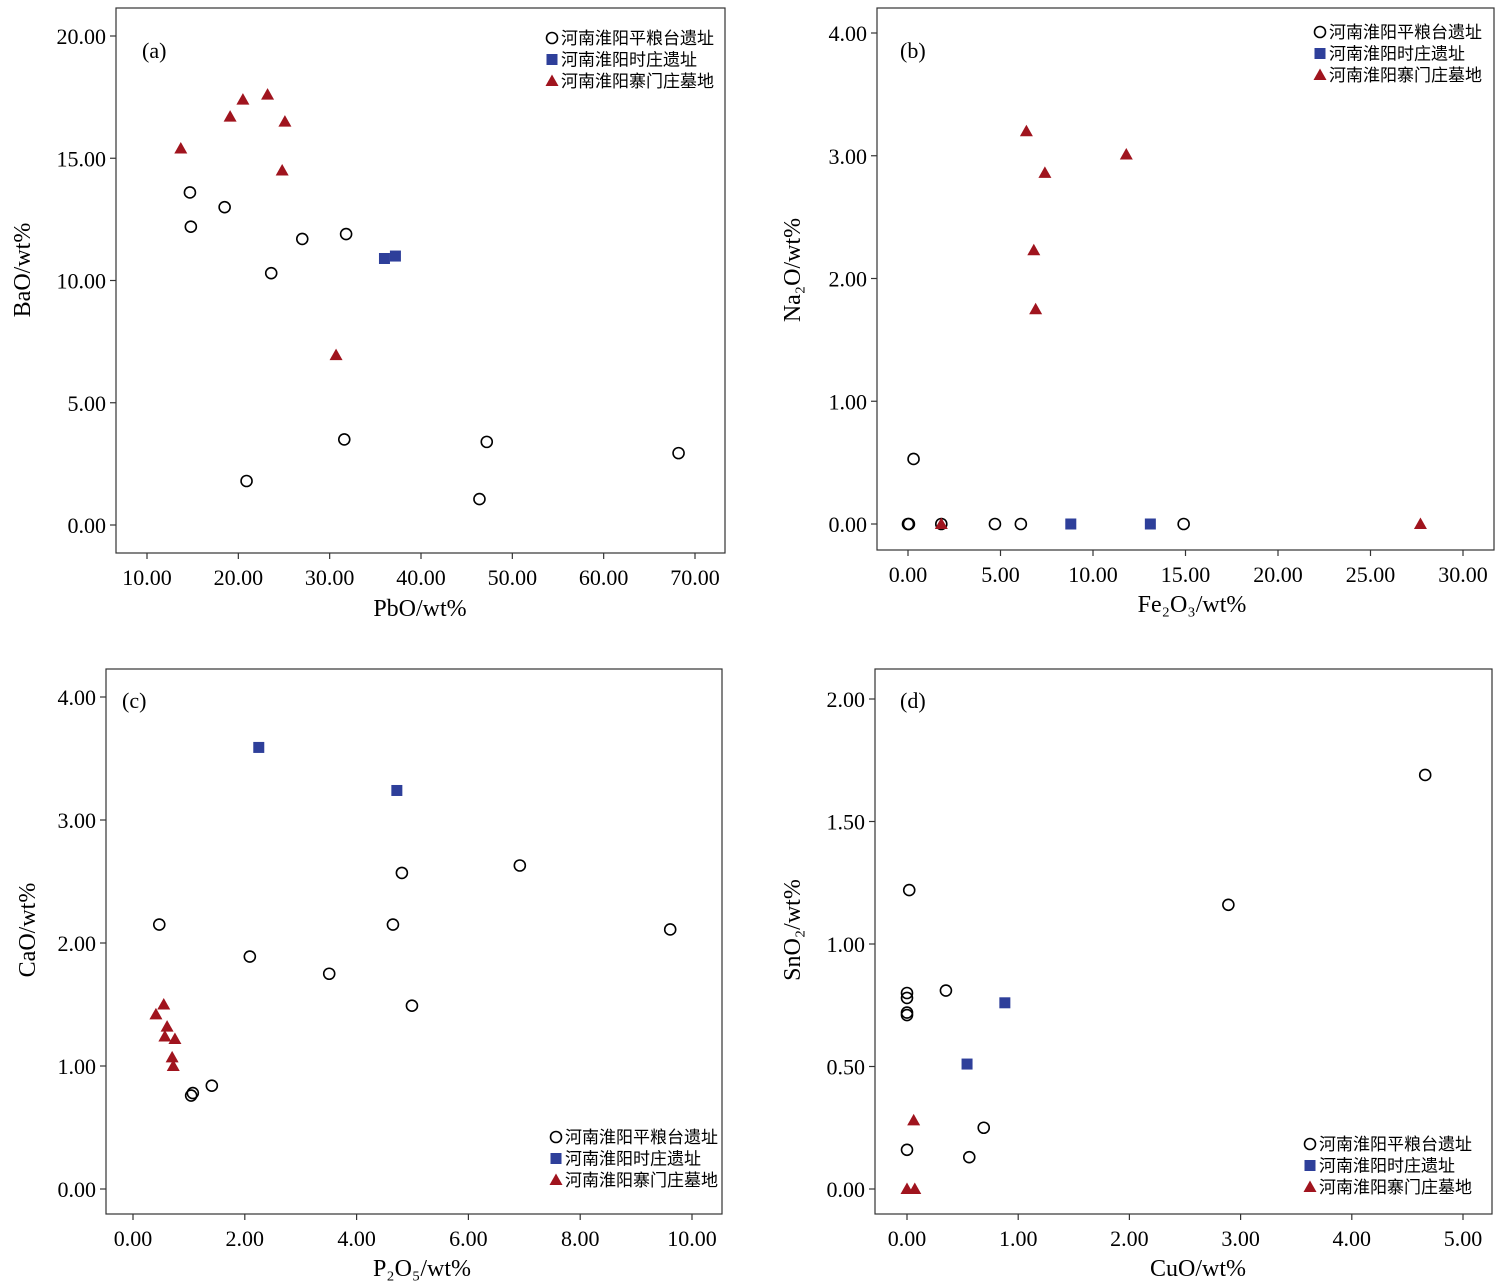 The image size is (1500, 1286). I want to click on x-tick-label: 20.00, so click(239, 577).